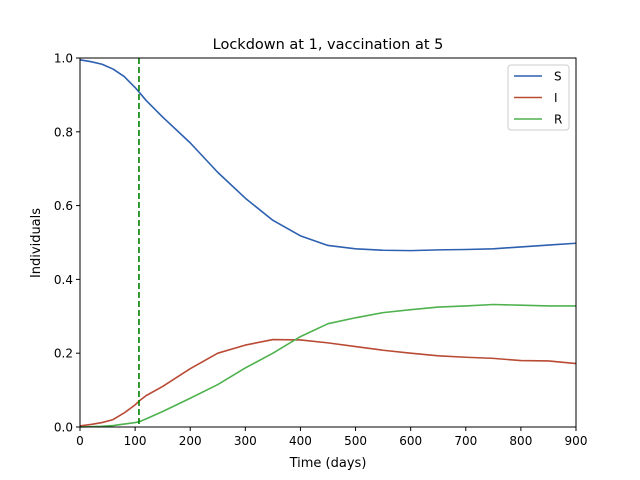  Describe the element at coordinates (300, 441) in the screenshot. I see `x-tick-label: 400` at that location.